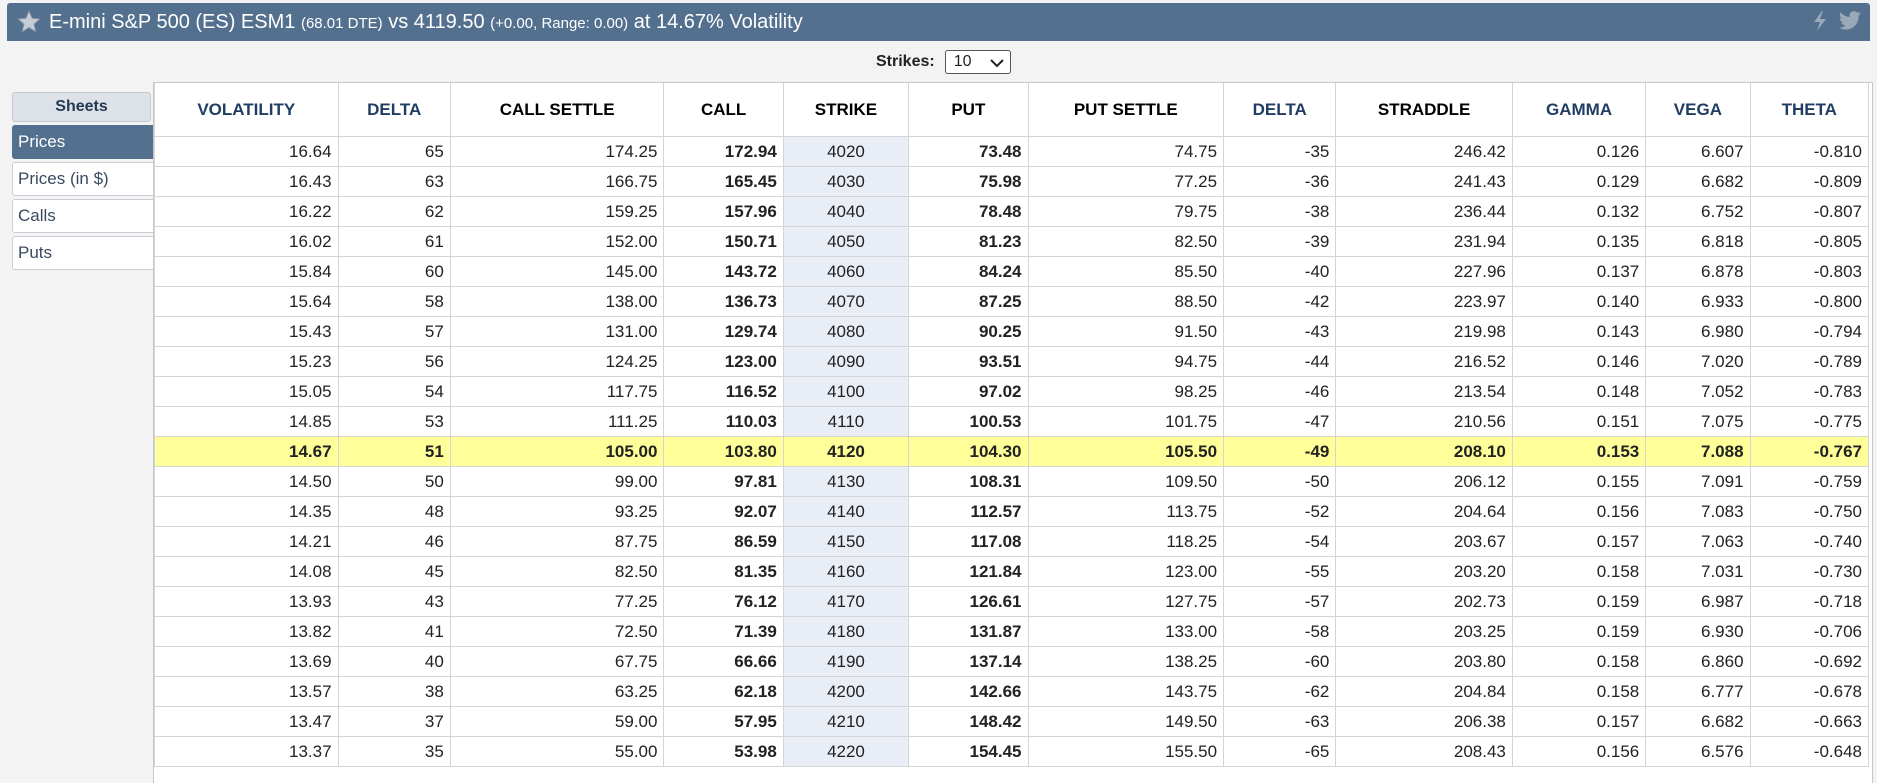 This screenshot has width=1877, height=783. What do you see at coordinates (1809, 331) in the screenshot?
I see `cell-theta: -0.794` at bounding box center [1809, 331].